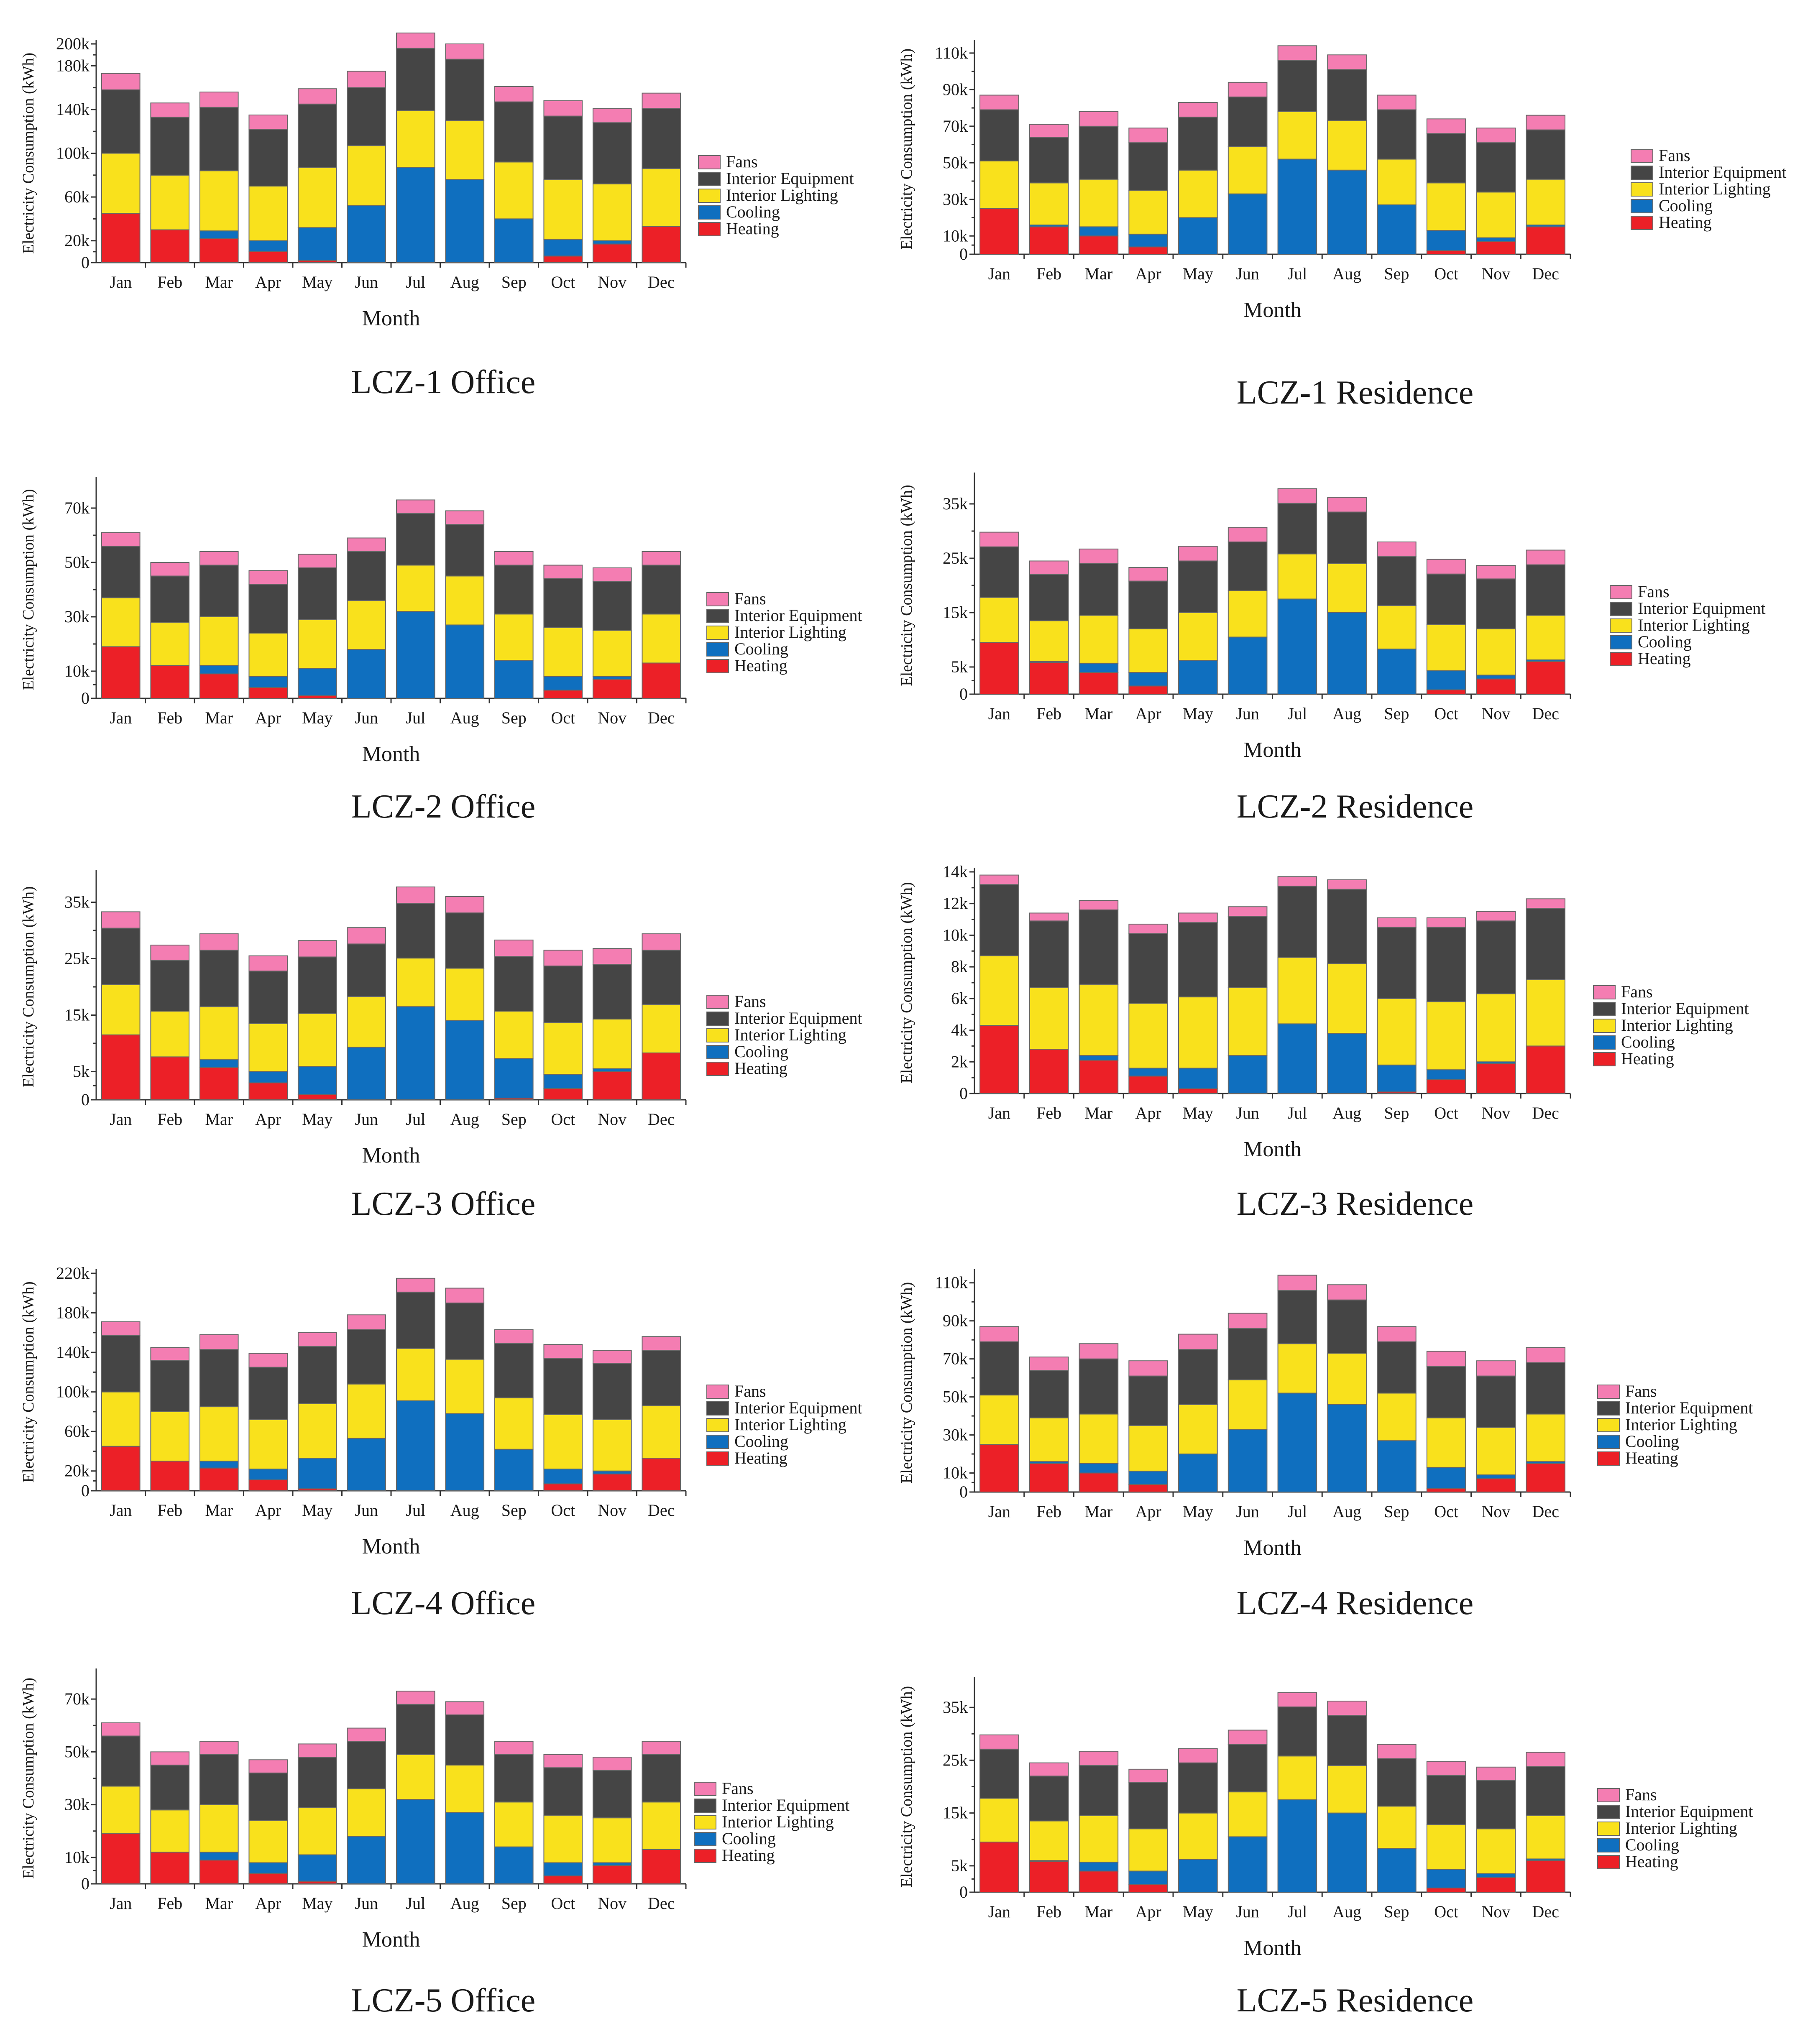  What do you see at coordinates (72, 43) in the screenshot?
I see `y-tick-label: 200k` at bounding box center [72, 43].